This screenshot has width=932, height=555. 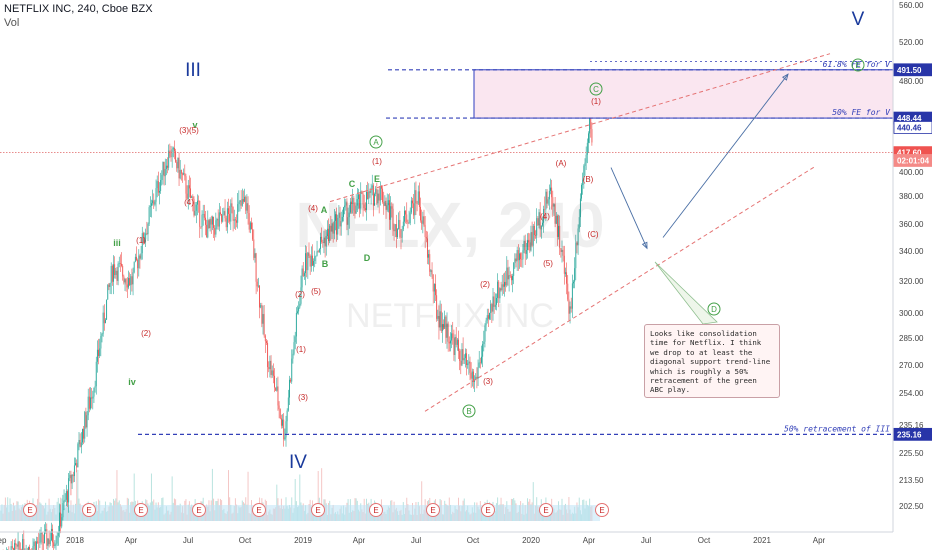 What do you see at coordinates (913, 70) in the screenshot?
I see `price-tag: 491.50` at bounding box center [913, 70].